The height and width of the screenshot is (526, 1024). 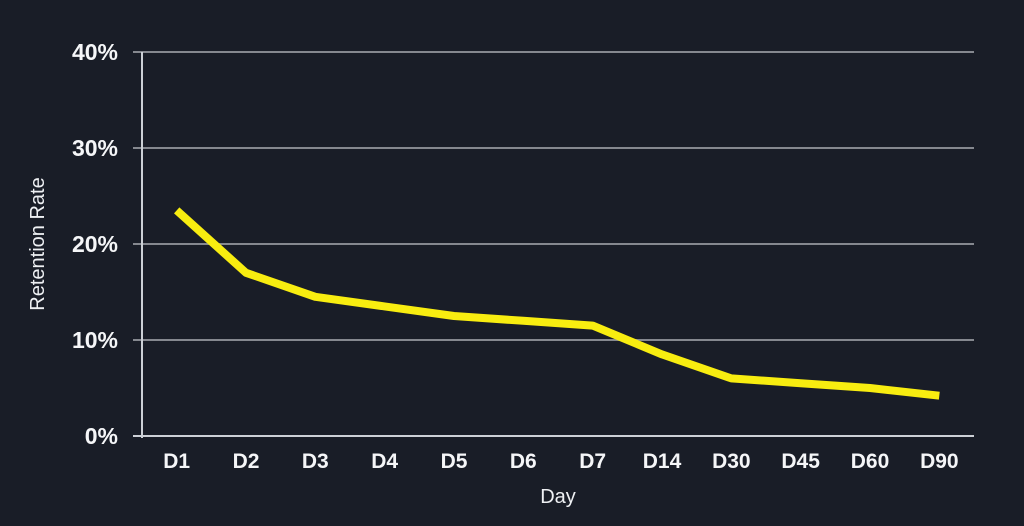 I want to click on y-tick-label: 30%, so click(x=95, y=148).